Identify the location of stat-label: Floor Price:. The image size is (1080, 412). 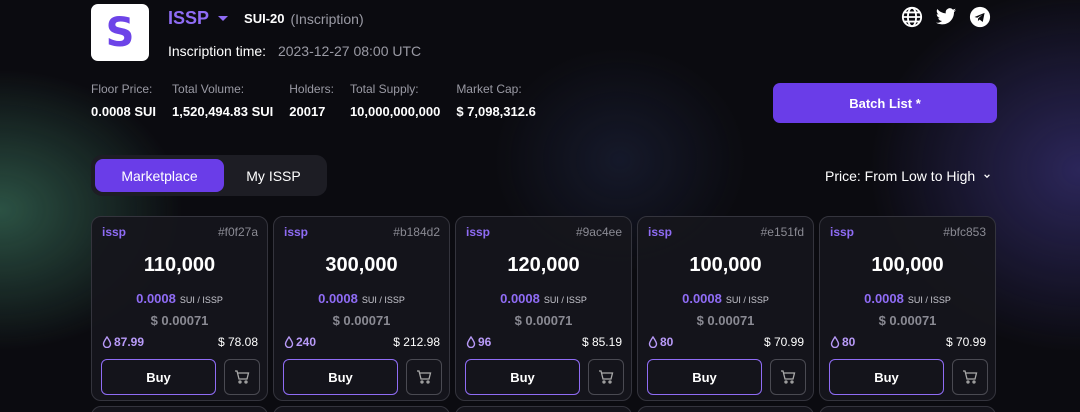
(122, 89).